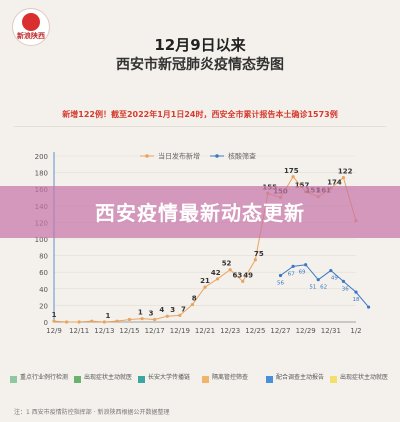 The width and height of the screenshot is (400, 422). What do you see at coordinates (200, 45) in the screenshot?
I see `page-title-date: 12月9日以来` at bounding box center [200, 45].